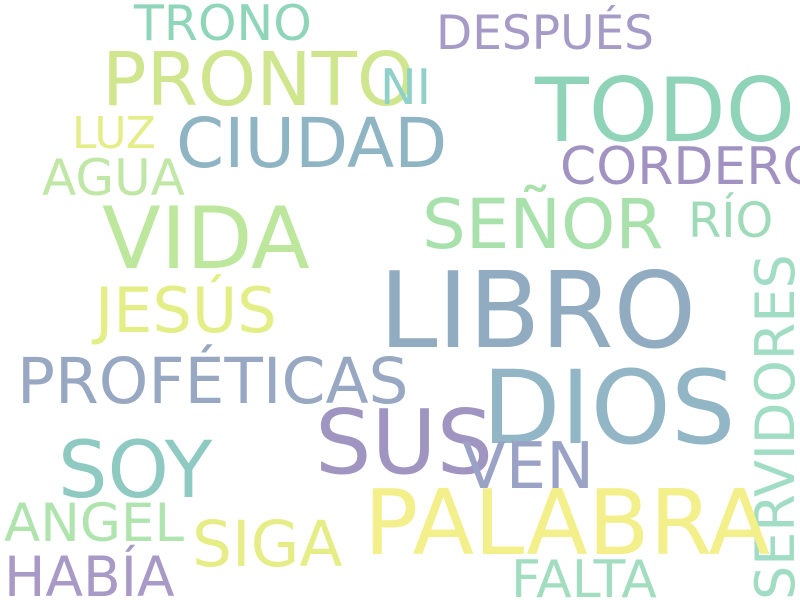 The image size is (800, 600). I want to click on word-agua: AGUA, so click(113, 178).